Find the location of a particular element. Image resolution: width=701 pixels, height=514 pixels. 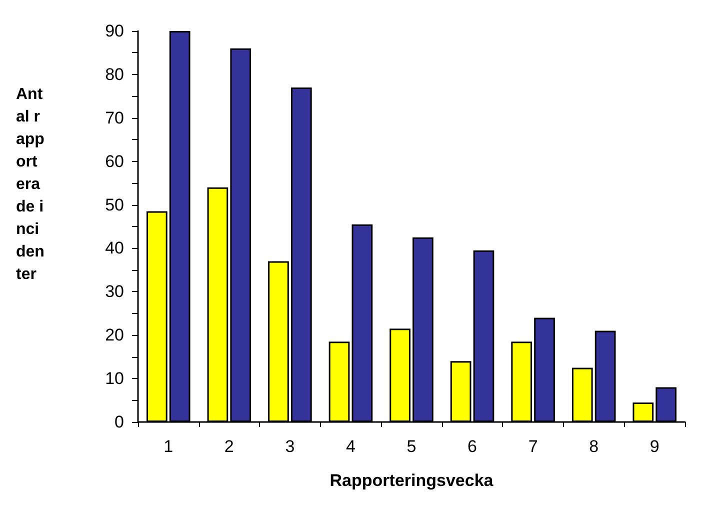

y-tick-label: 90 is located at coordinates (114, 31).